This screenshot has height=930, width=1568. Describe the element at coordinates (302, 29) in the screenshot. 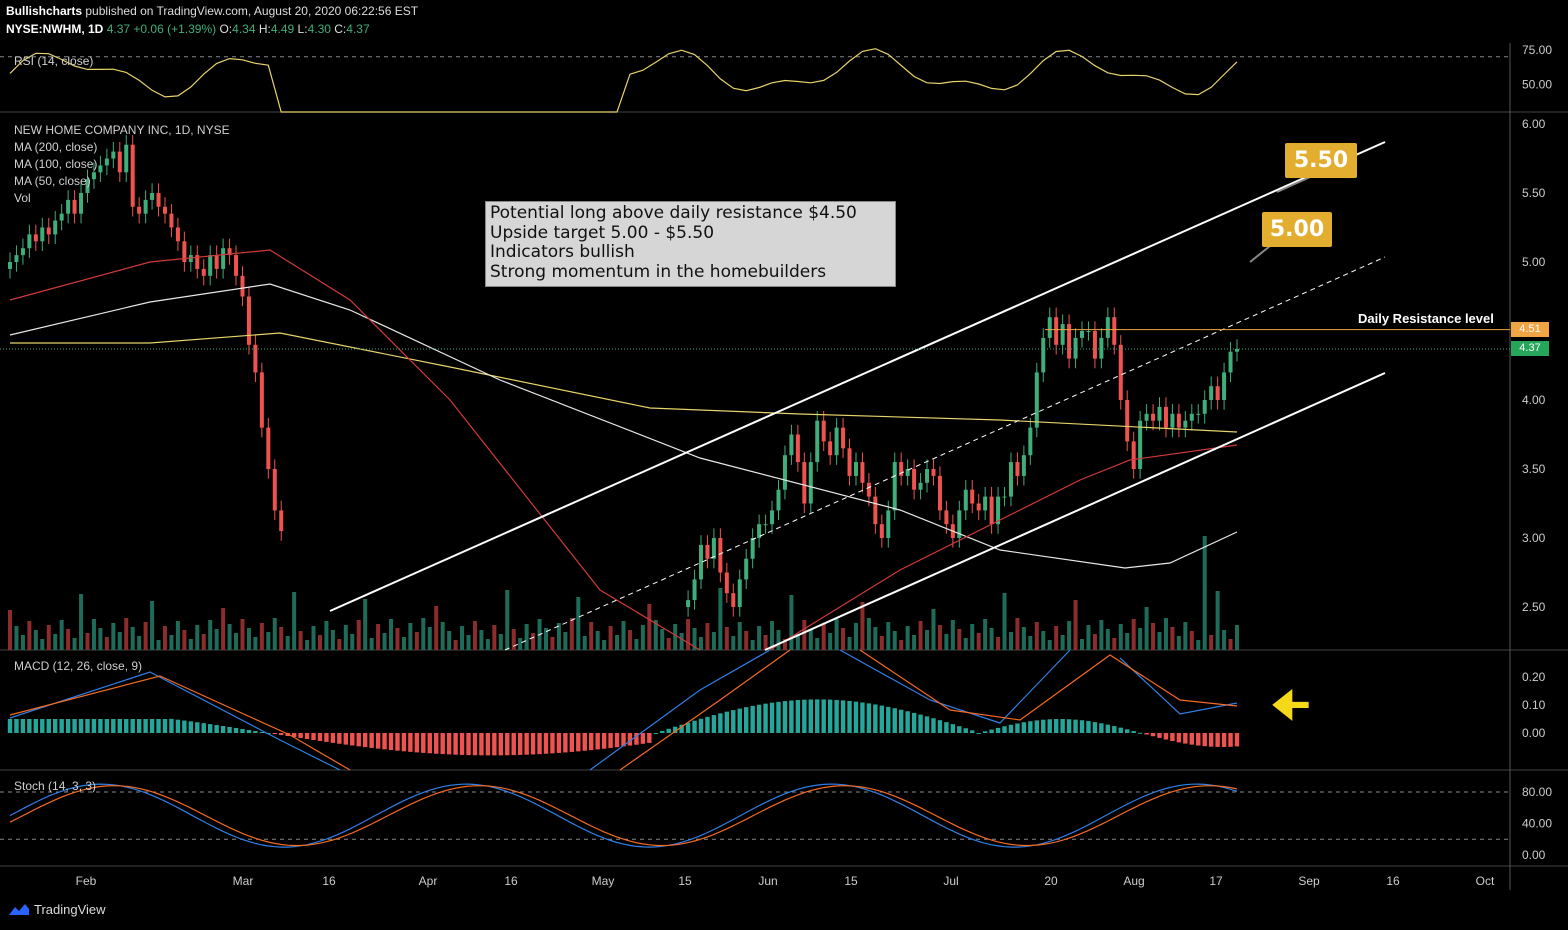

I see `low-label: L:` at that location.